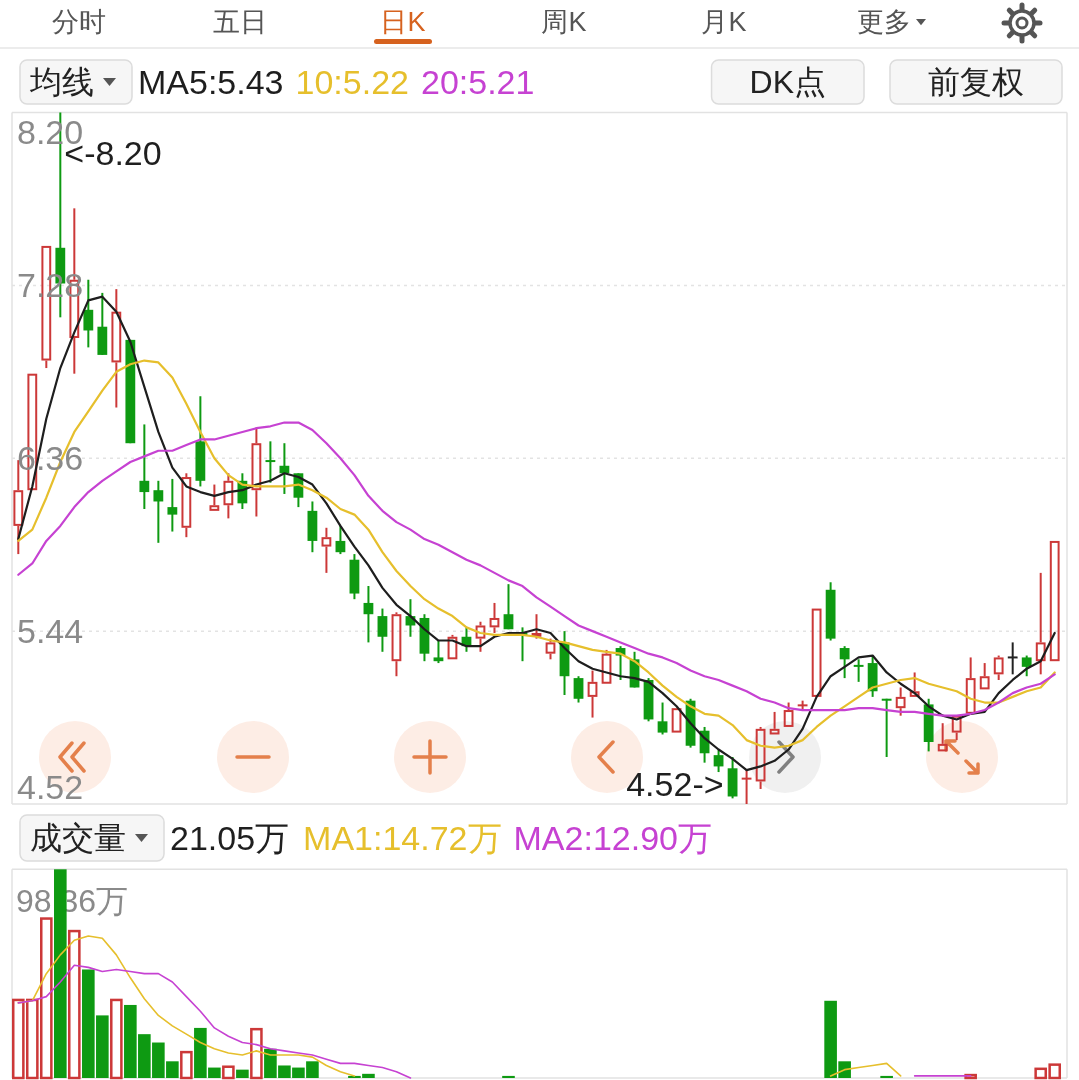 This screenshot has height=1080, width=1079. I want to click on legend-entry: MA2:12.90万, so click(612, 838).